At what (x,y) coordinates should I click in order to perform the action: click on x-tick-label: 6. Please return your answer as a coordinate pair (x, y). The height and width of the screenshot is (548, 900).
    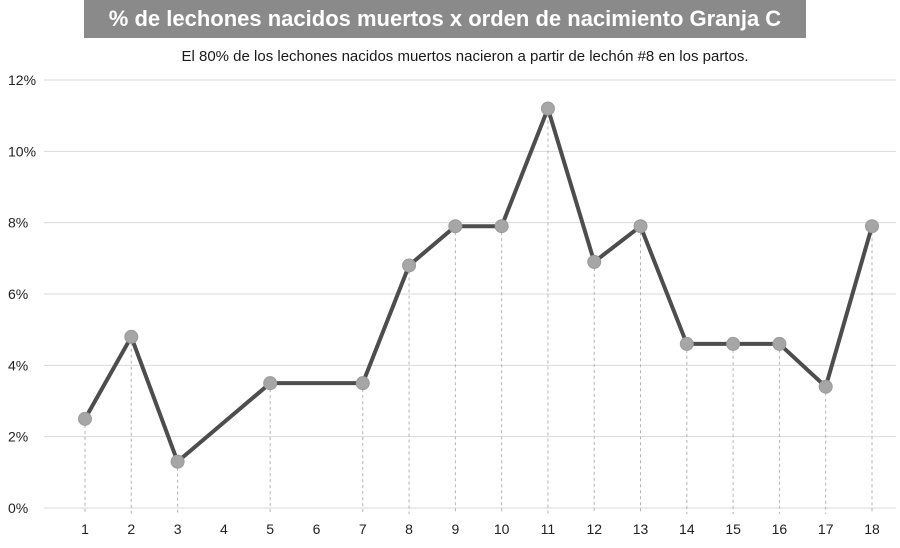
    Looking at the image, I should click on (317, 529).